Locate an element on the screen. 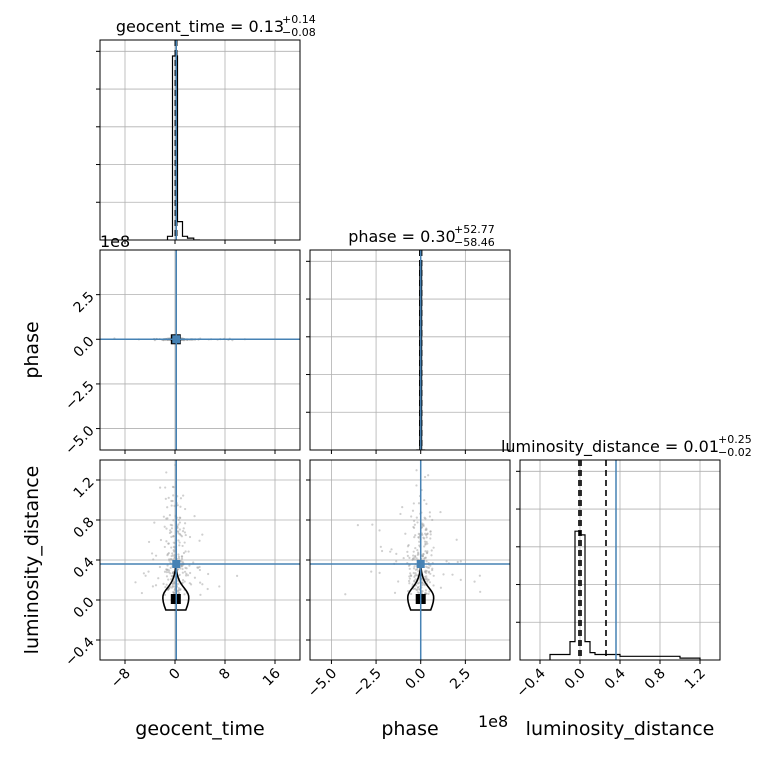 Image resolution: width=760 pixels, height=760 pixels. x-tick-label: 8 is located at coordinates (225, 675).